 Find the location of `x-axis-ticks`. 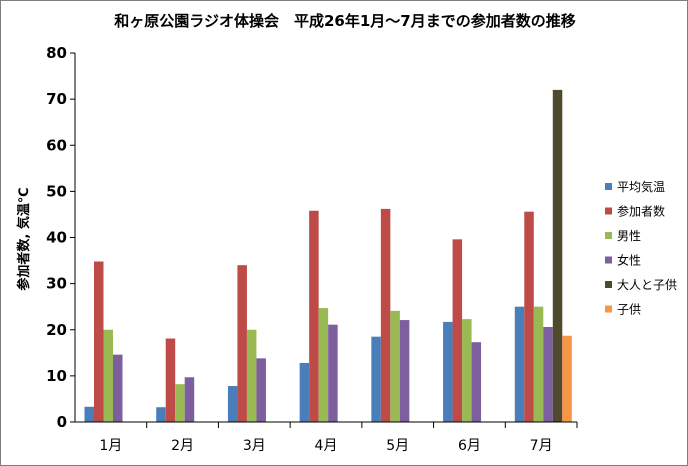

x-axis-ticks is located at coordinates (362, 425).